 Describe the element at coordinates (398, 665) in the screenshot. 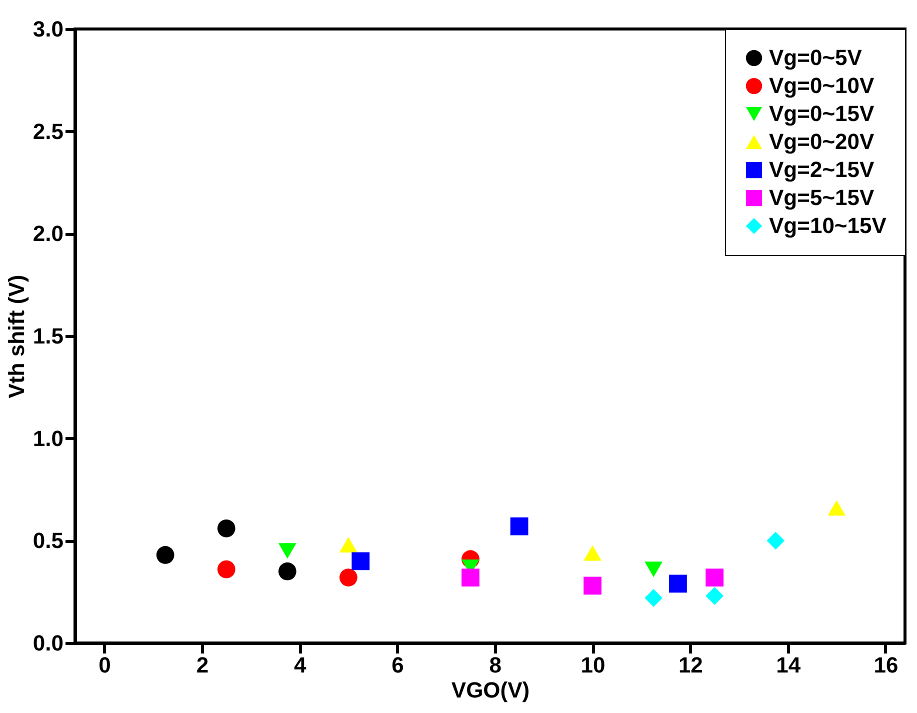

I see `x-tick-label: 6` at that location.